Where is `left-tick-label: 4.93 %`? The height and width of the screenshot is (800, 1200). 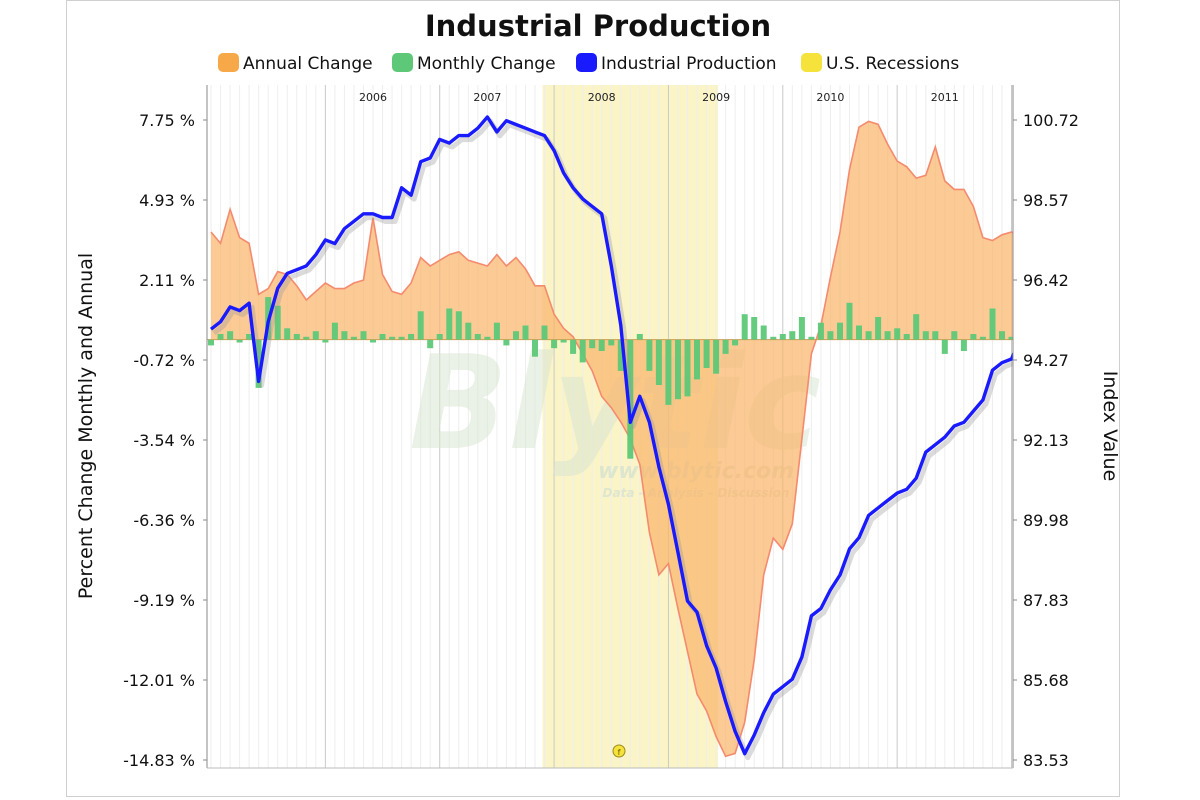
left-tick-label: 4.93 % is located at coordinates (167, 200).